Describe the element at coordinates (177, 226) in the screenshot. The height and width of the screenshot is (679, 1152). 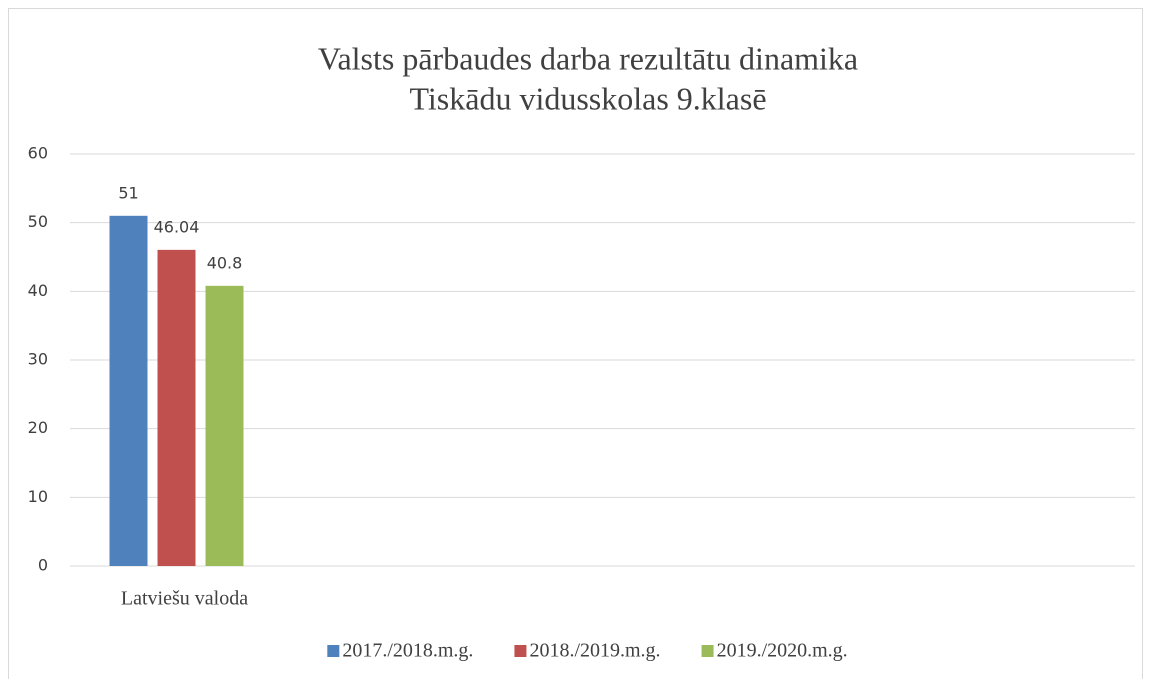
I see `data-label: 46.04` at that location.